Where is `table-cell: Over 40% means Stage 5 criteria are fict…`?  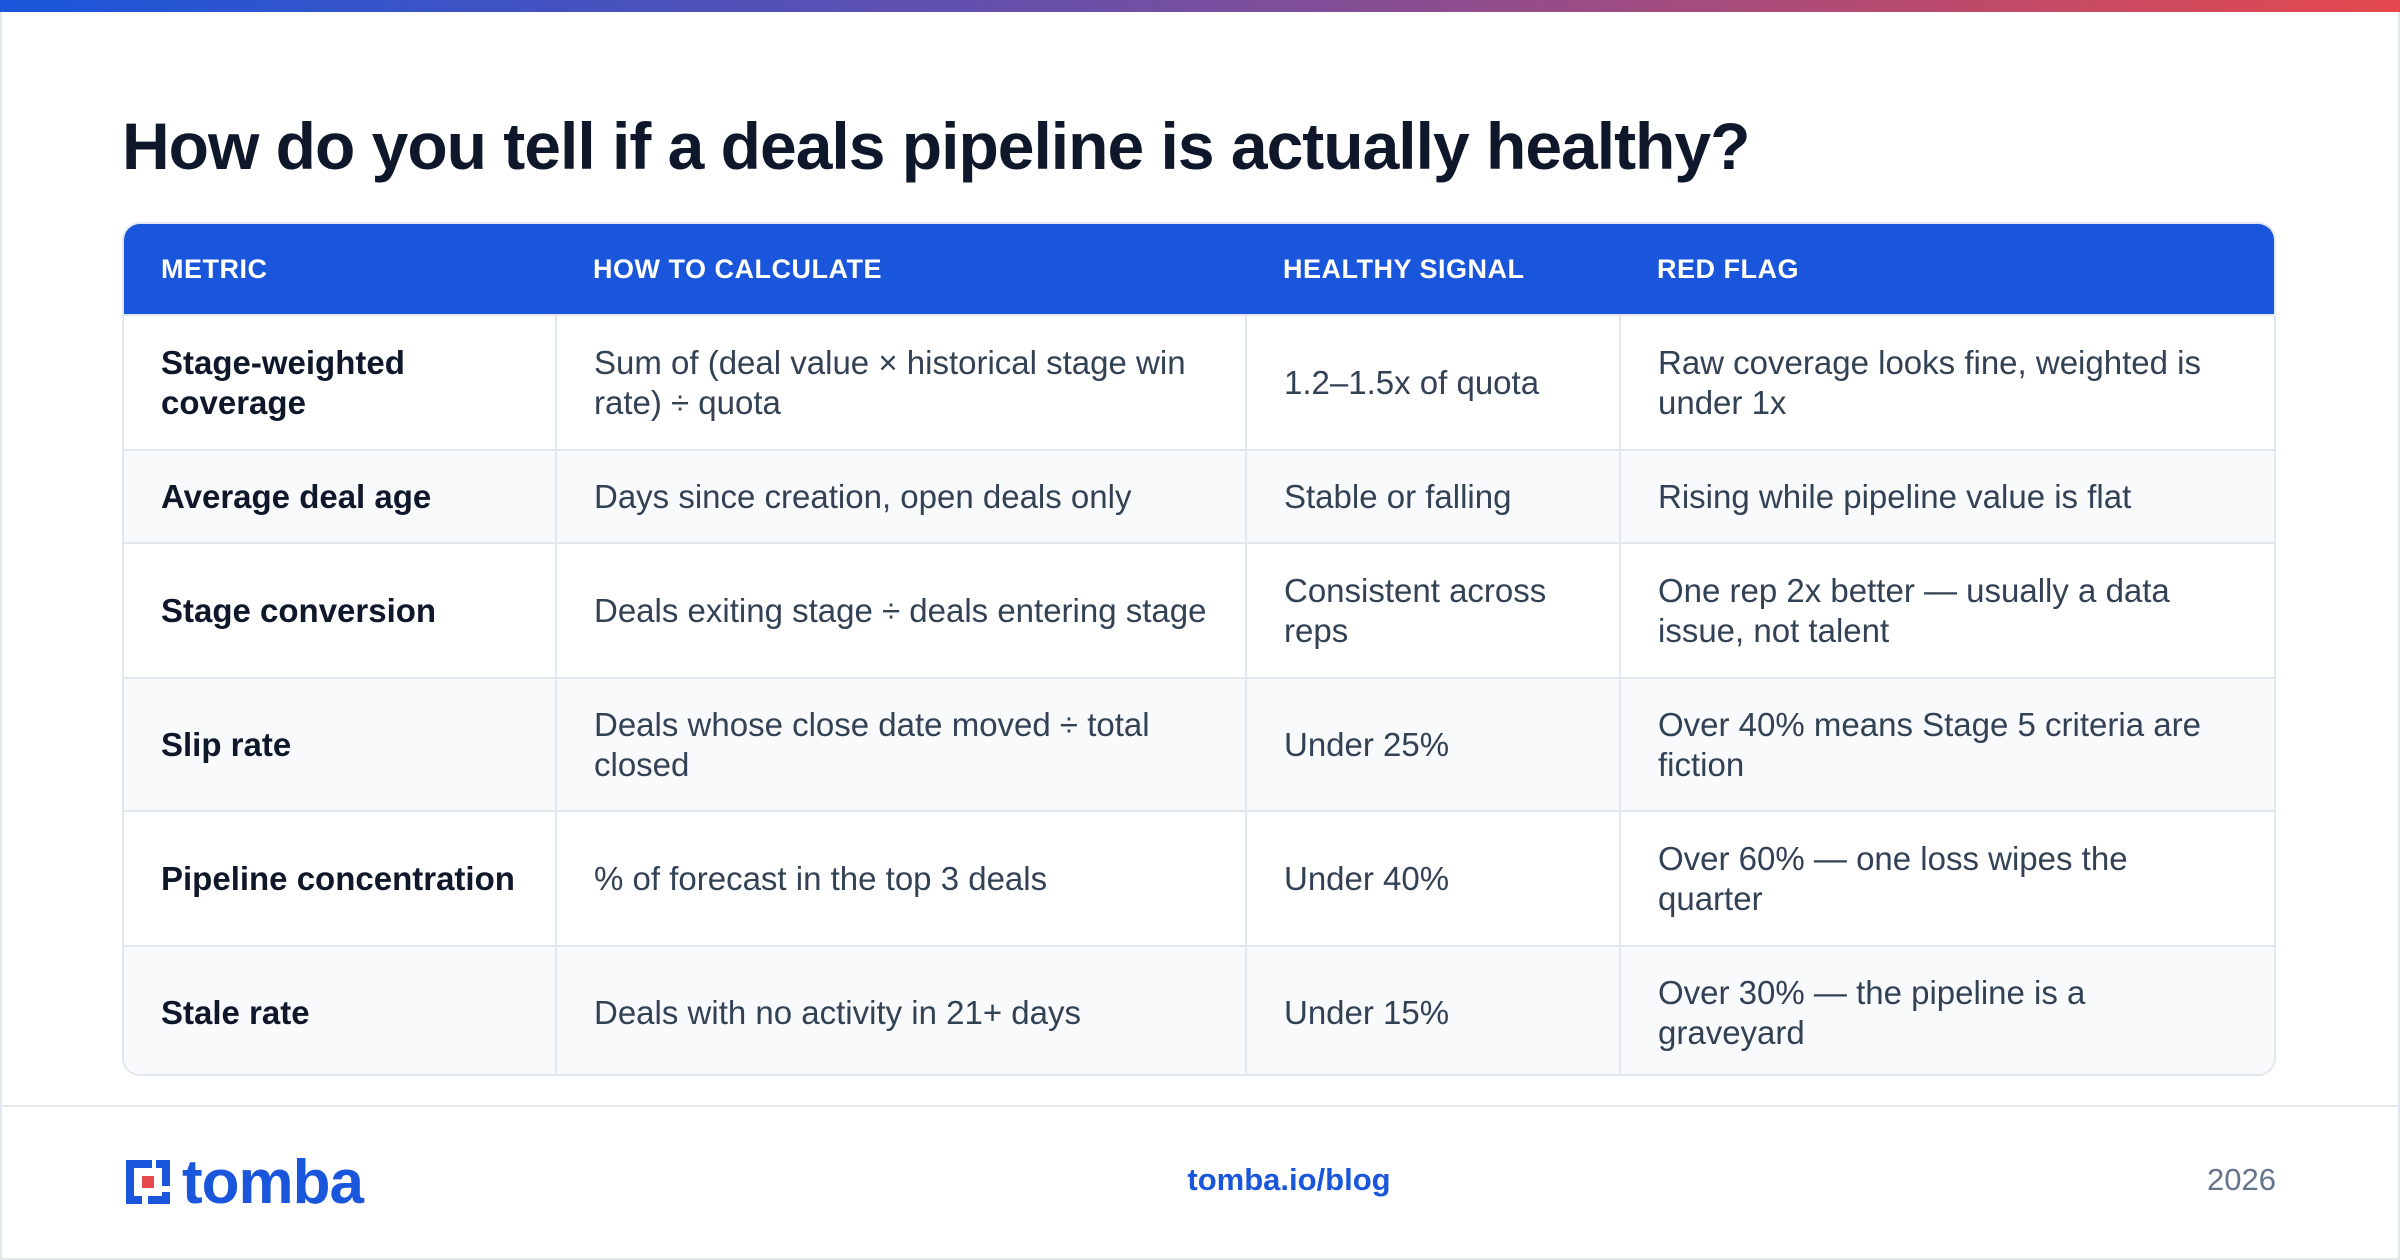 table-cell: Over 40% means Stage 5 criteria are fict… is located at coordinates (1947, 744).